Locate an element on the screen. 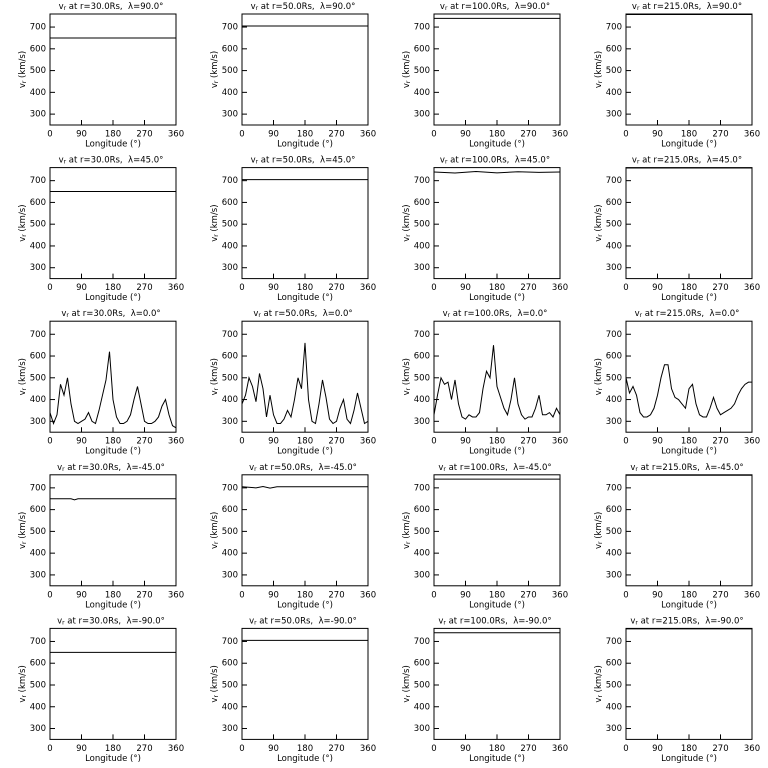 The width and height of the screenshot is (768, 768). chart-title: vr at r=50.0Rs, λ=0.0° is located at coordinates (302, 314).